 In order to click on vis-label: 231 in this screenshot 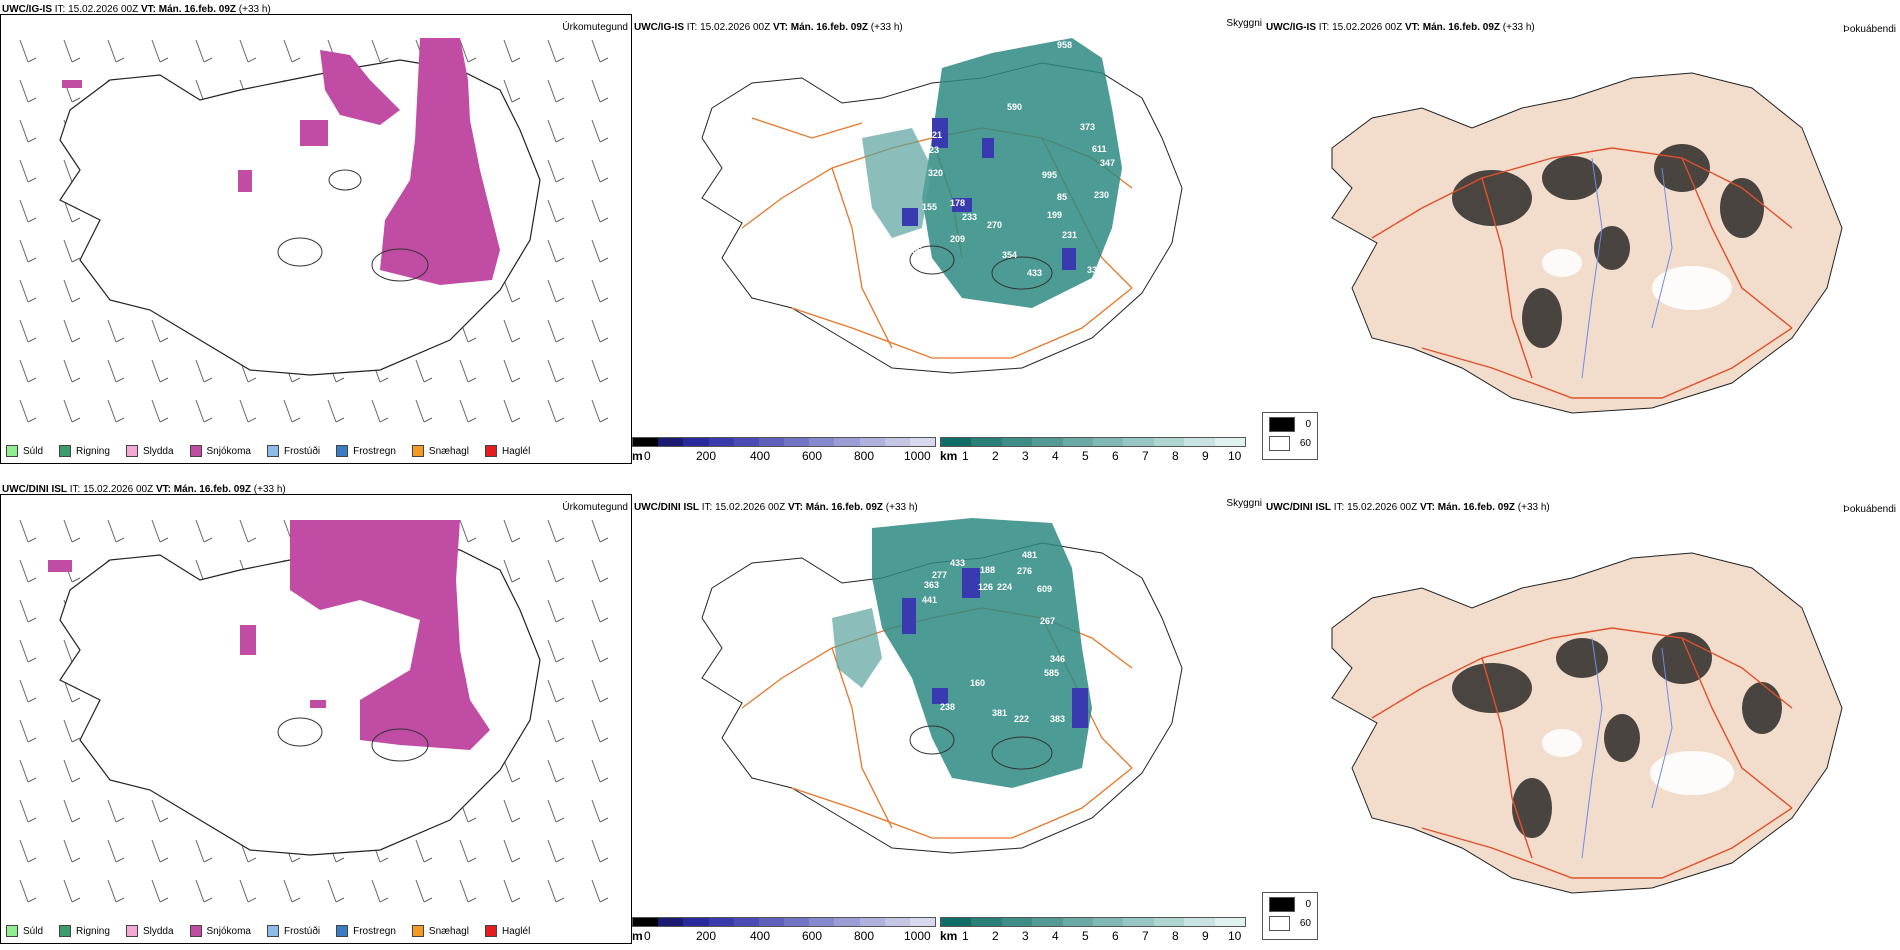, I will do `click(1069, 235)`.